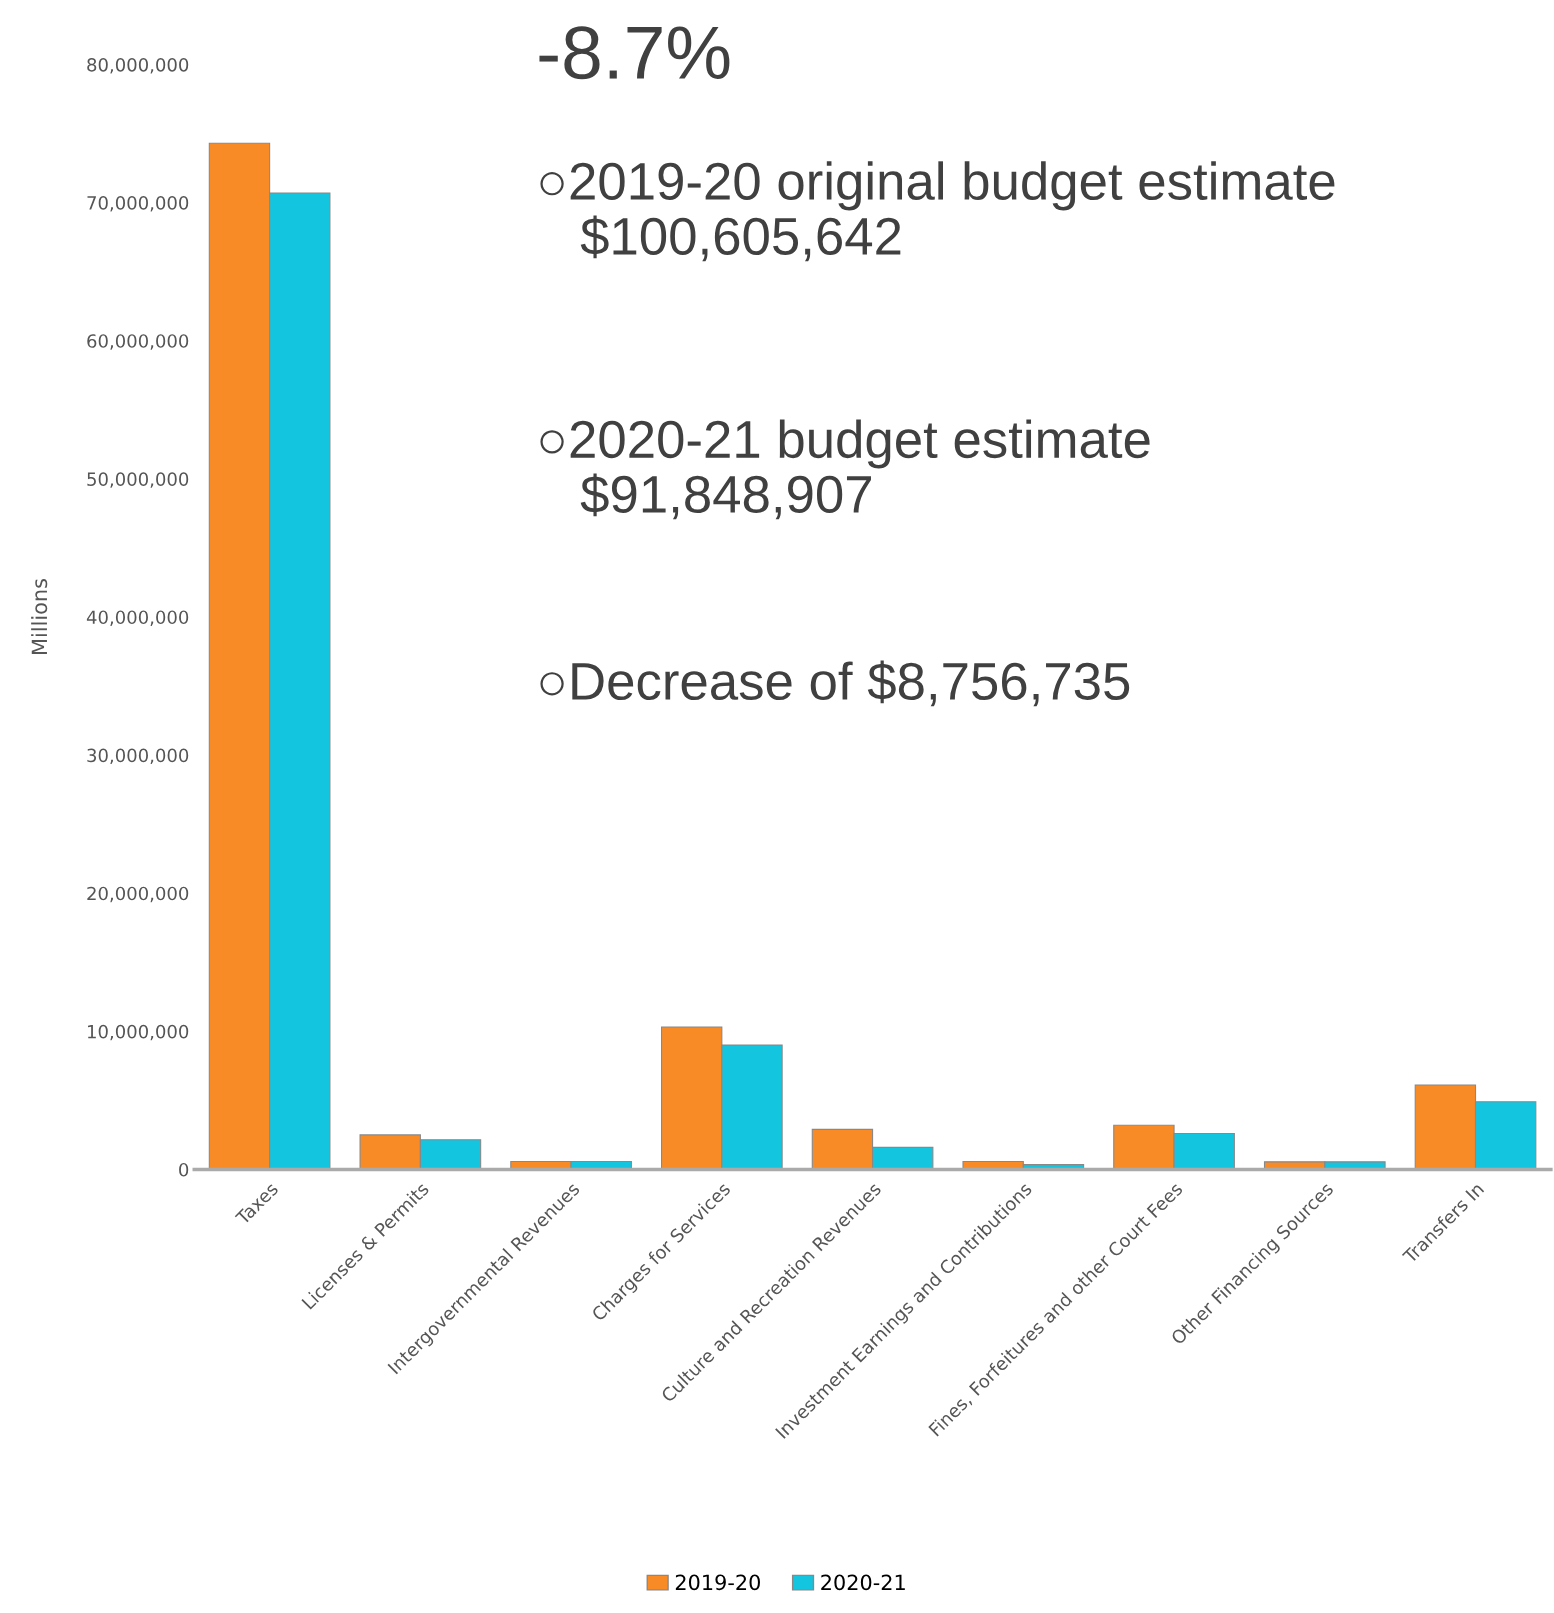 This screenshot has height=1613, width=1554. Describe the element at coordinates (39, 616) in the screenshot. I see `y-axis-title: Millions` at that location.